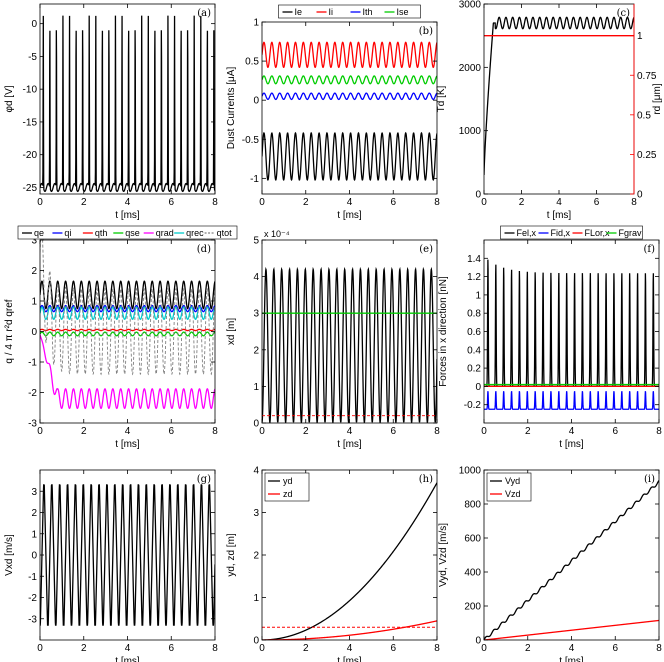 The image size is (664, 662). I want to click on series-line-vyd, so click(571, 560).